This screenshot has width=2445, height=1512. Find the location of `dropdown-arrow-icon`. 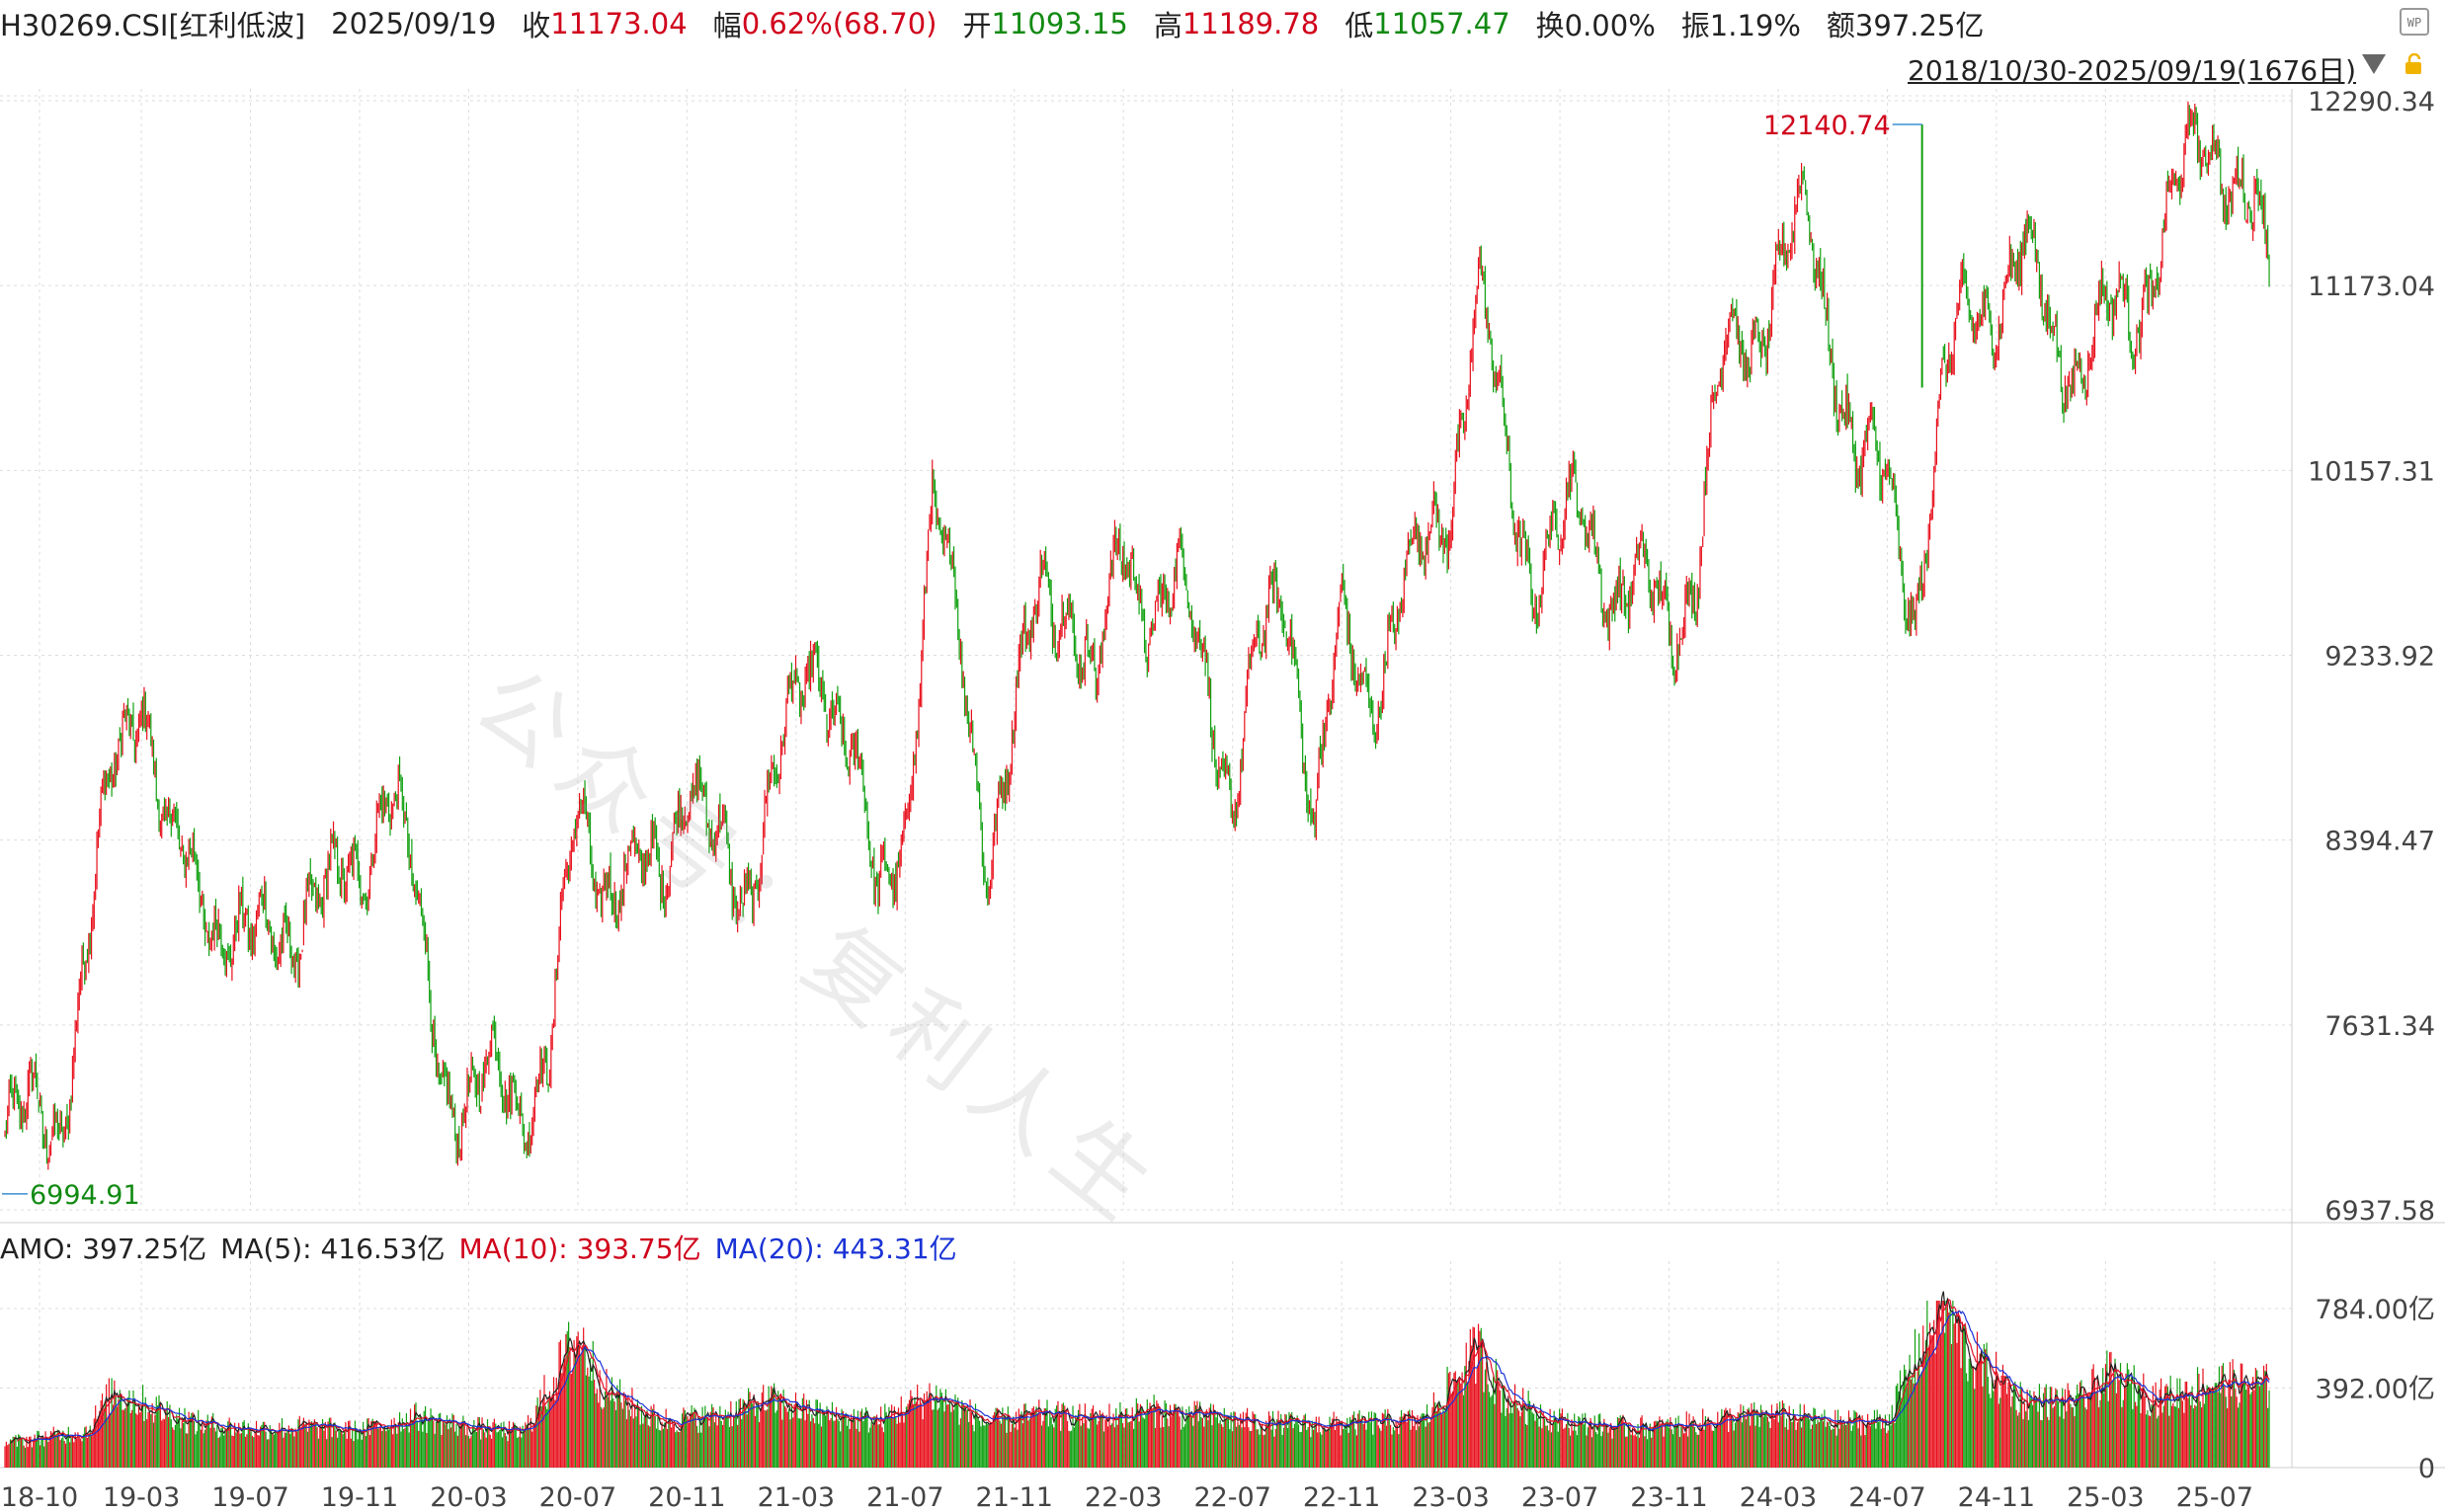

dropdown-arrow-icon is located at coordinates (2374, 64).